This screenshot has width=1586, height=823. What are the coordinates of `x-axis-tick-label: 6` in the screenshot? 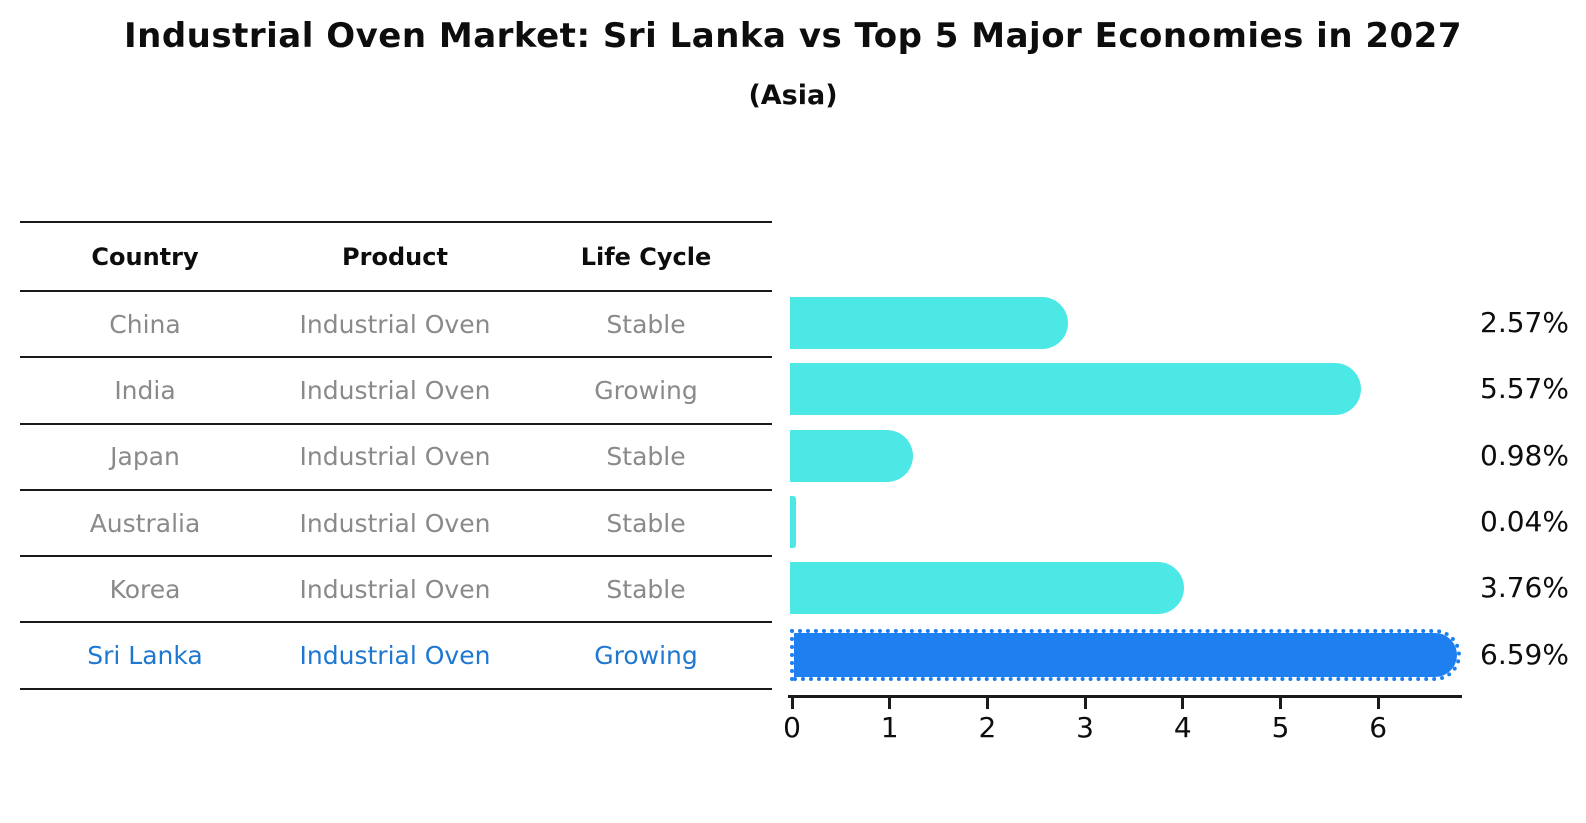 It's located at (1378, 727).